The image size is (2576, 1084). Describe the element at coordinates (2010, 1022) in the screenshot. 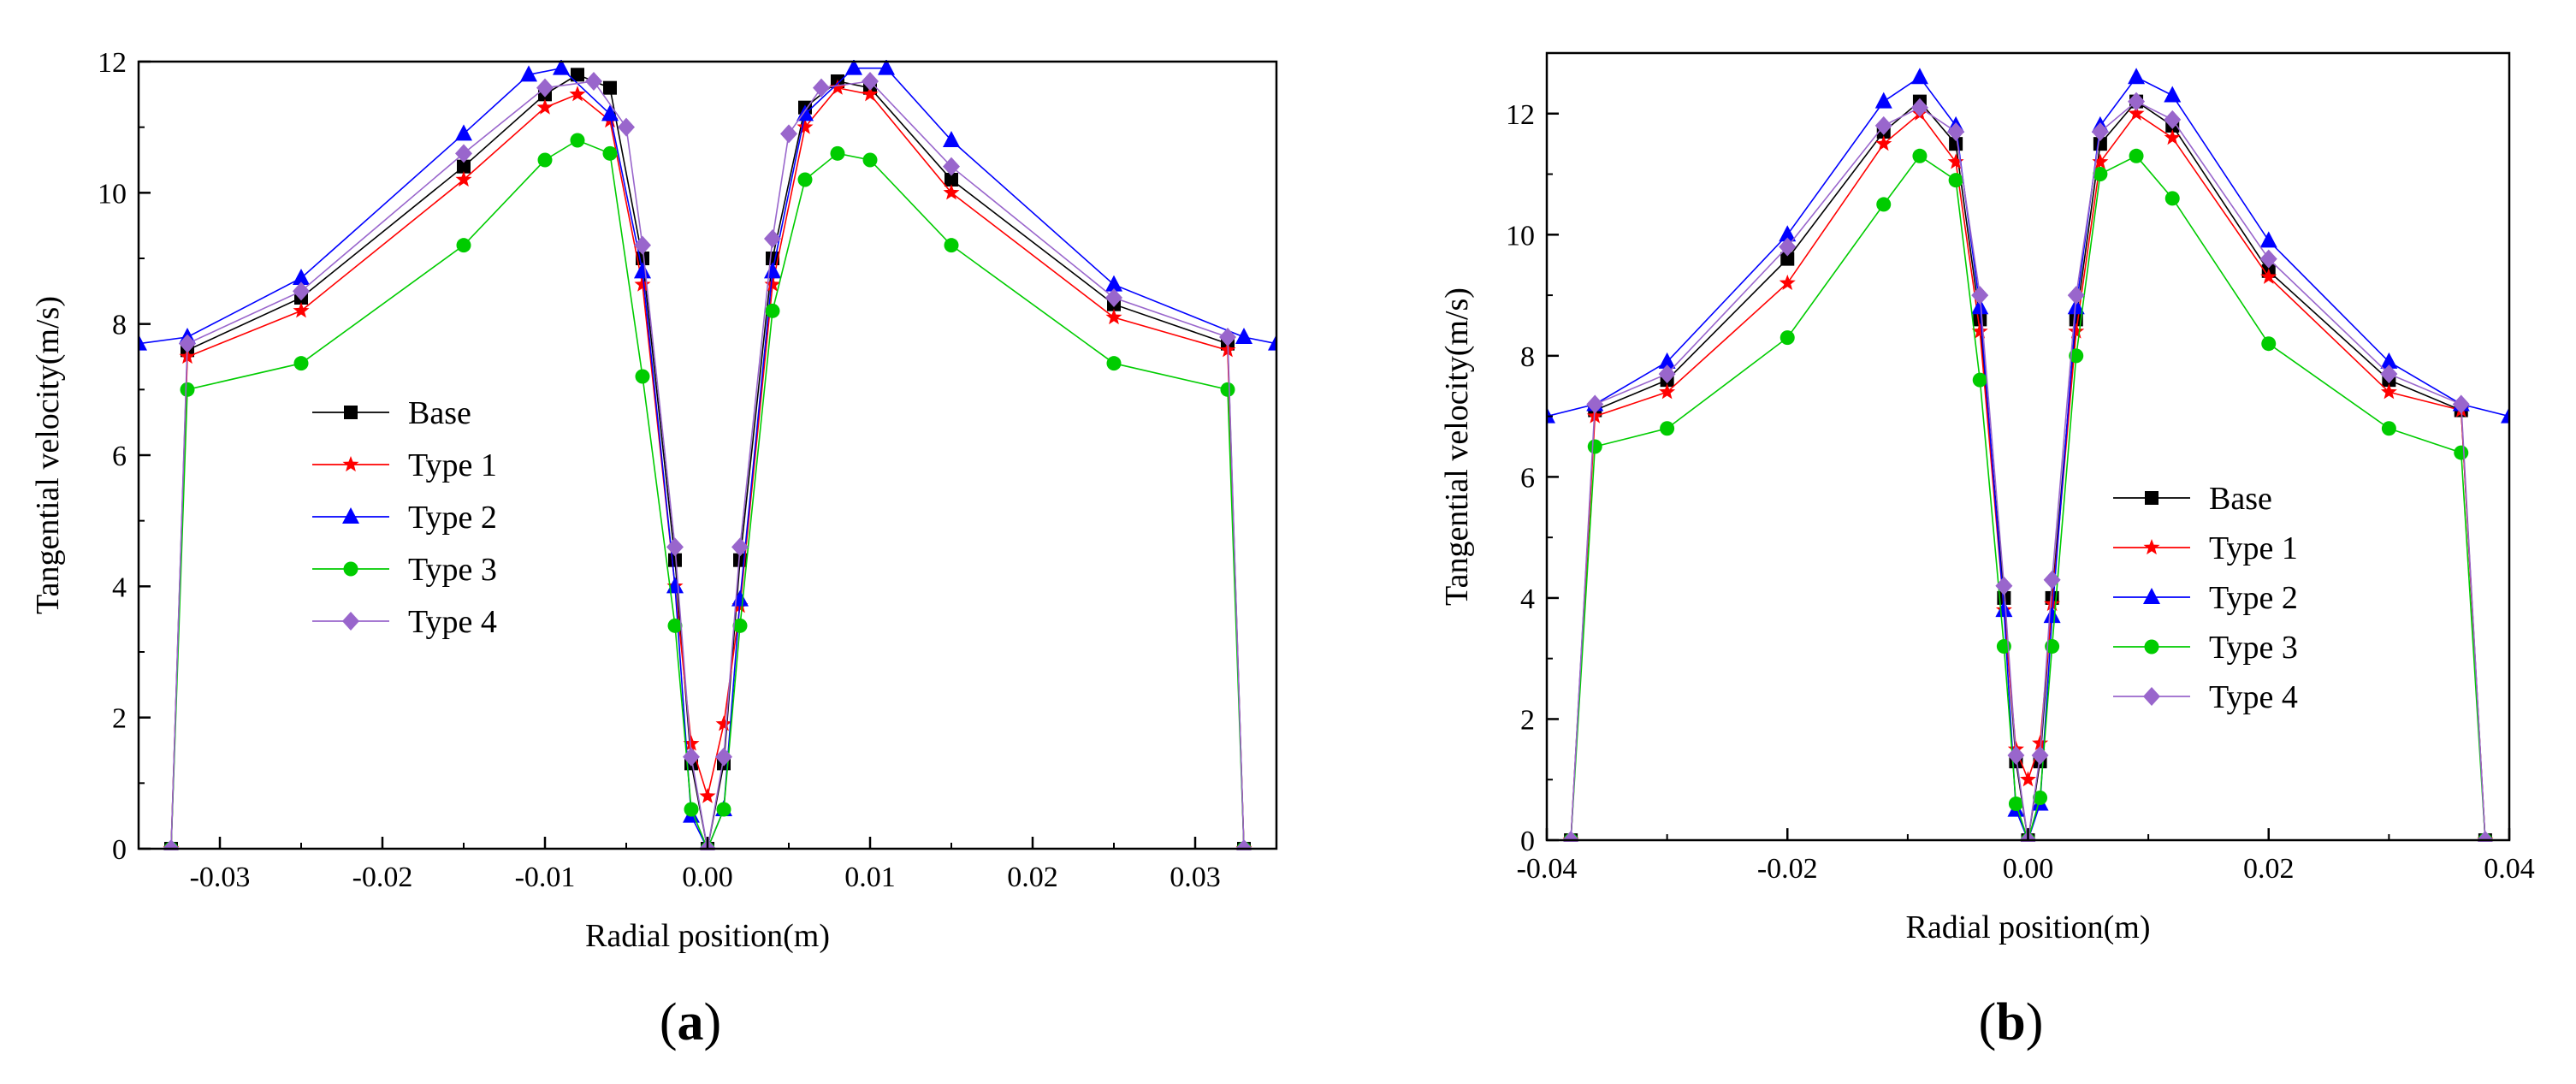

I see `panel-b-label-letter: b` at that location.